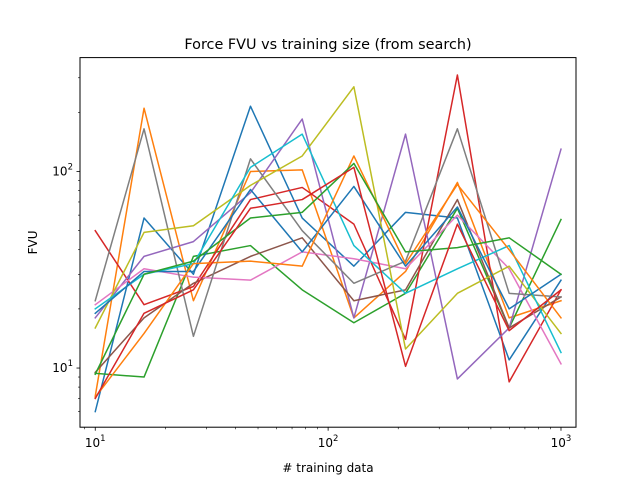 Image resolution: width=640 pixels, height=484 pixels. What do you see at coordinates (327, 468) in the screenshot?
I see `x-axis-label: # training data` at bounding box center [327, 468].